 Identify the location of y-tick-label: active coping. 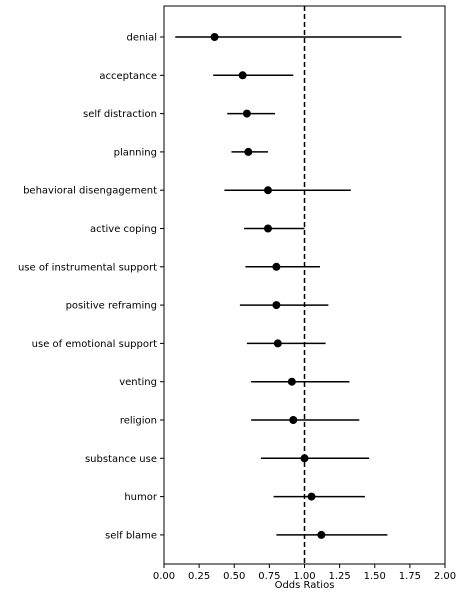
(123, 229).